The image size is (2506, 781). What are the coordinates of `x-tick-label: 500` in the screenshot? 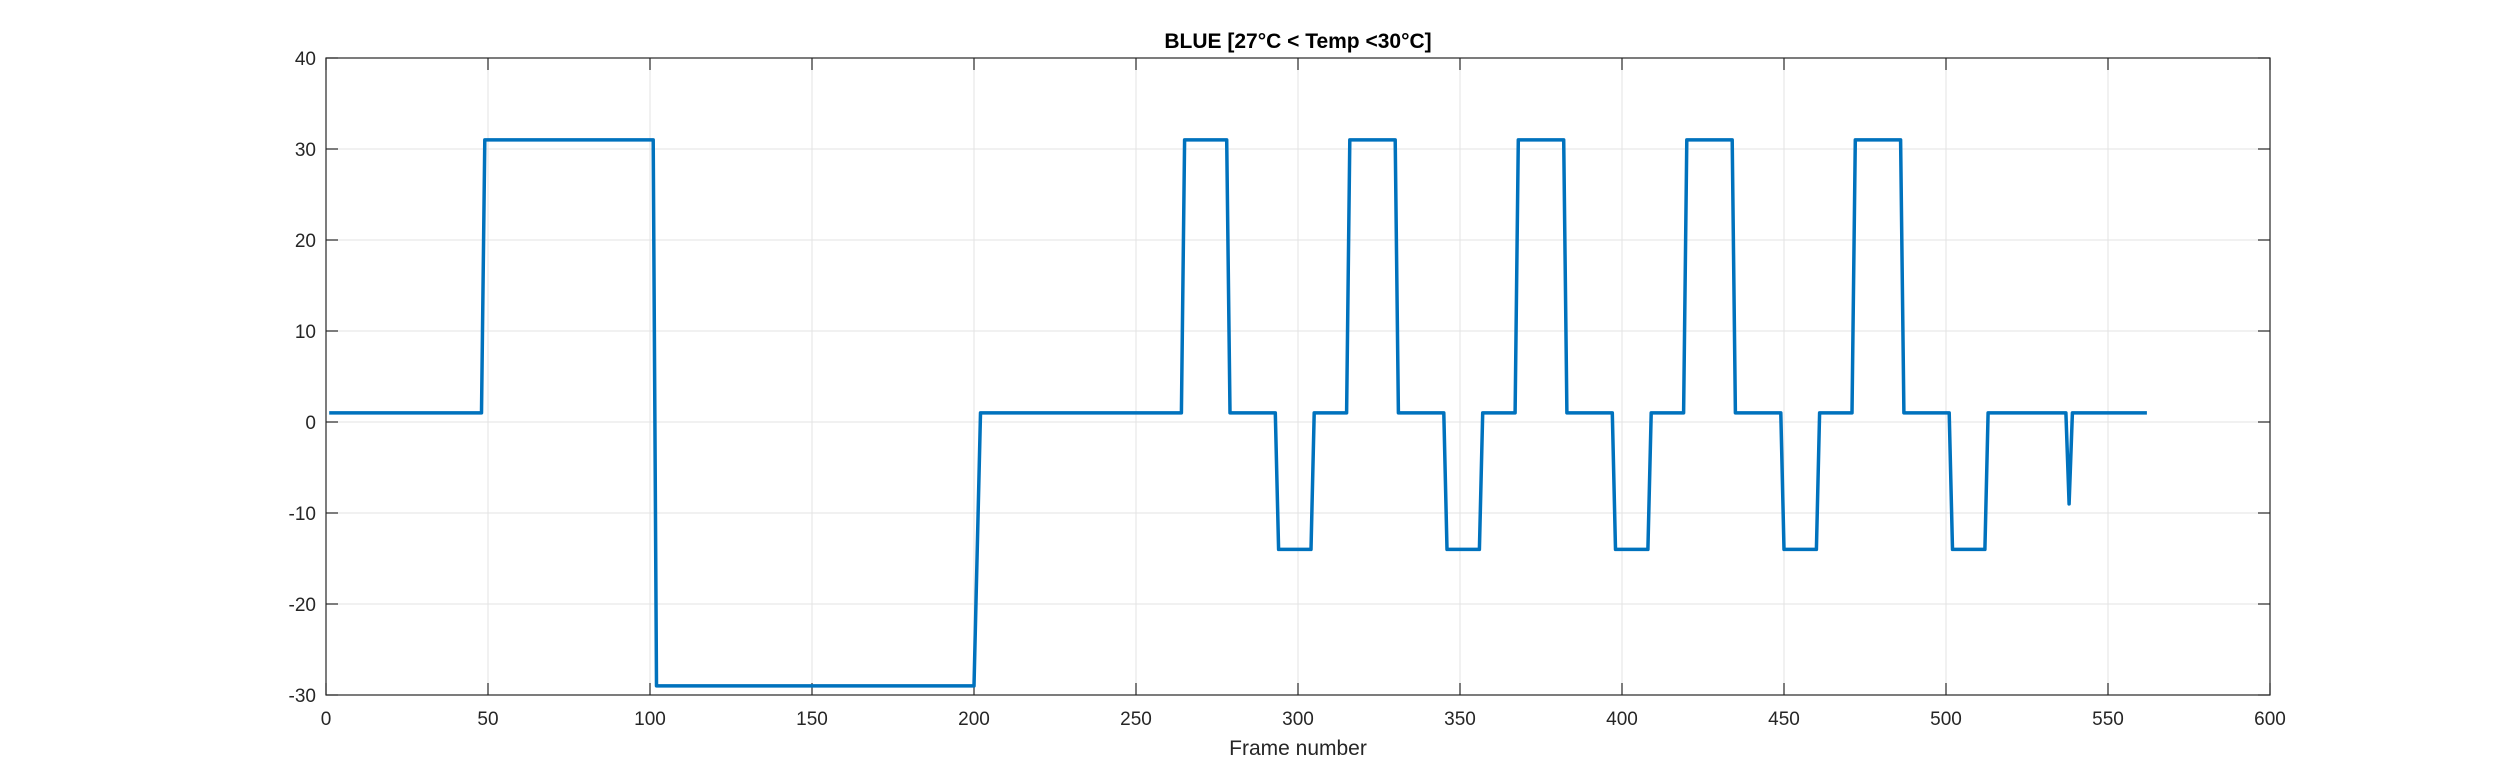 It's located at (1946, 719).